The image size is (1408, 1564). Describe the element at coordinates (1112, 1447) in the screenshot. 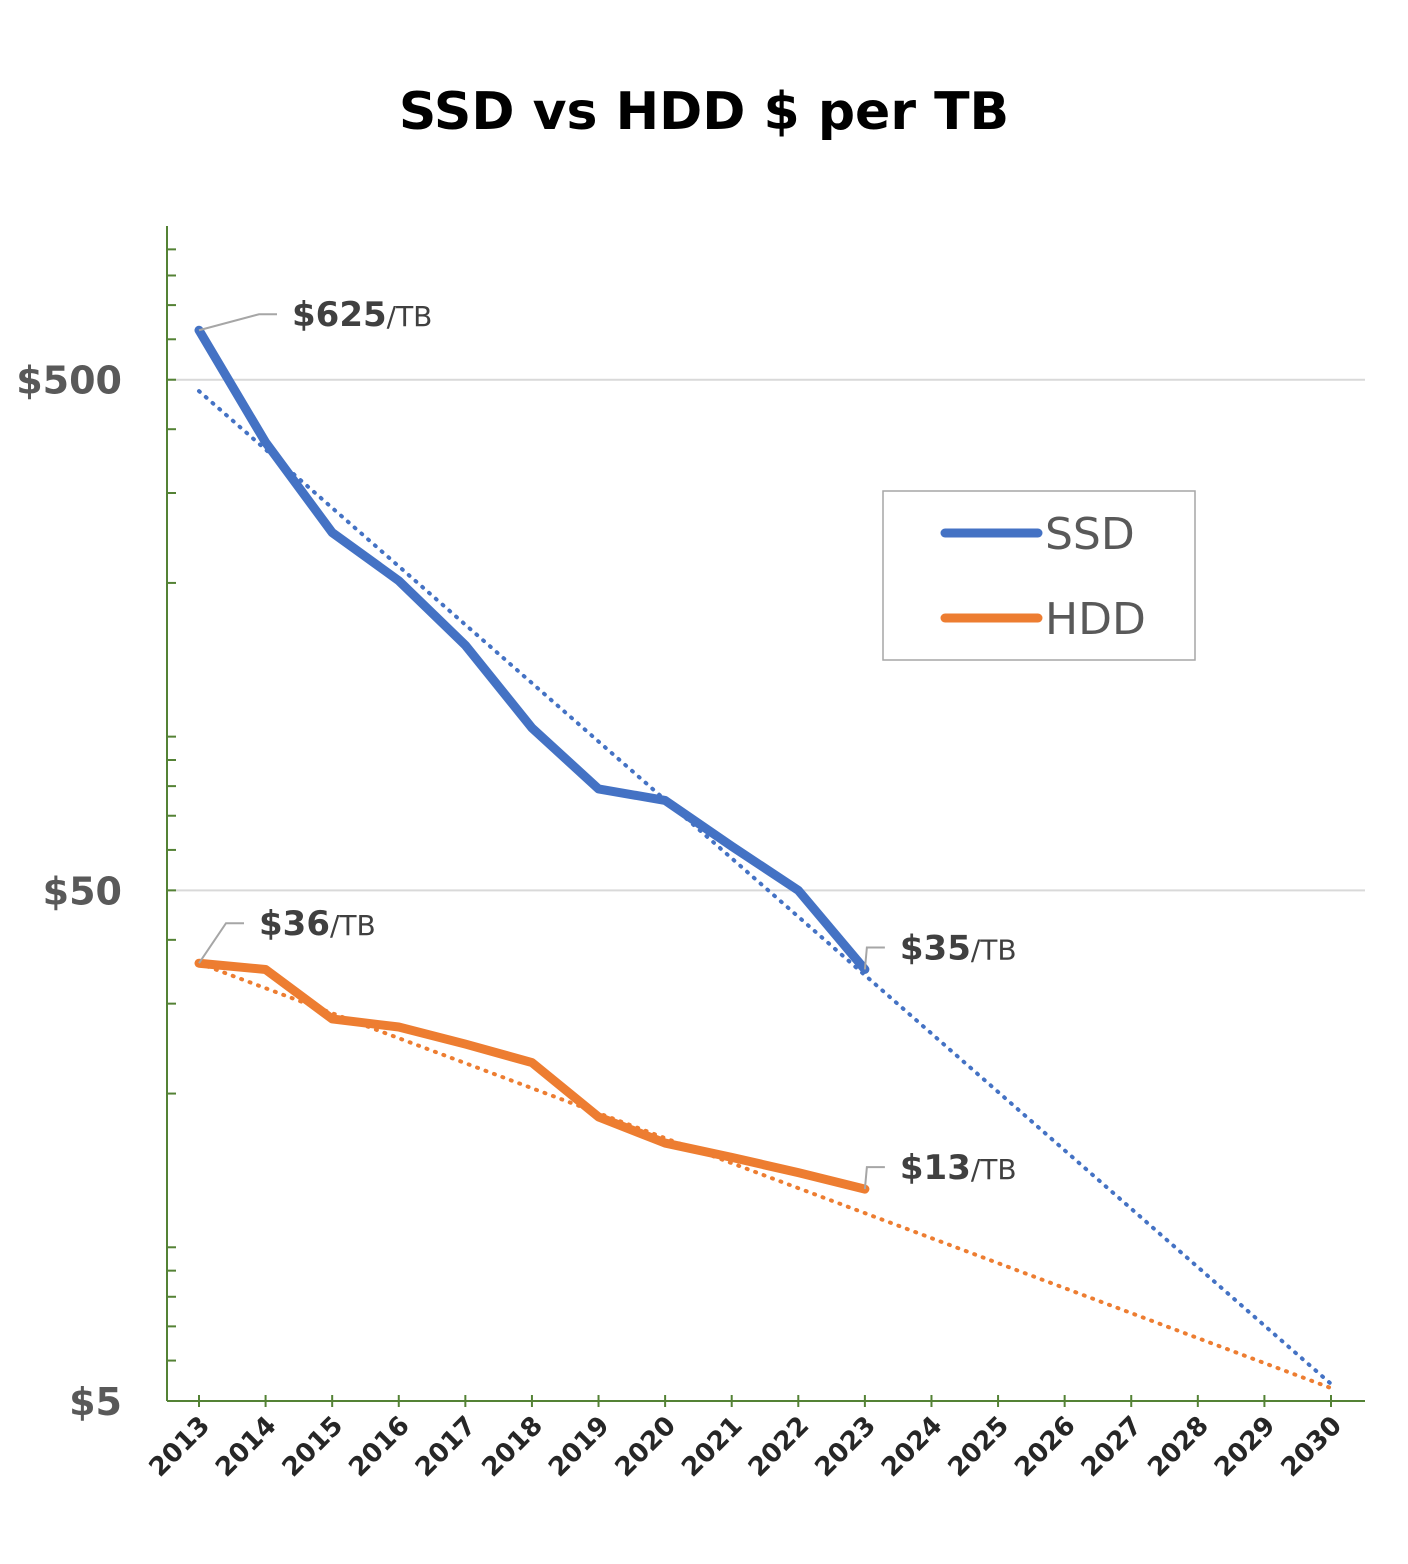

I see `x-tick-label: 2027` at that location.